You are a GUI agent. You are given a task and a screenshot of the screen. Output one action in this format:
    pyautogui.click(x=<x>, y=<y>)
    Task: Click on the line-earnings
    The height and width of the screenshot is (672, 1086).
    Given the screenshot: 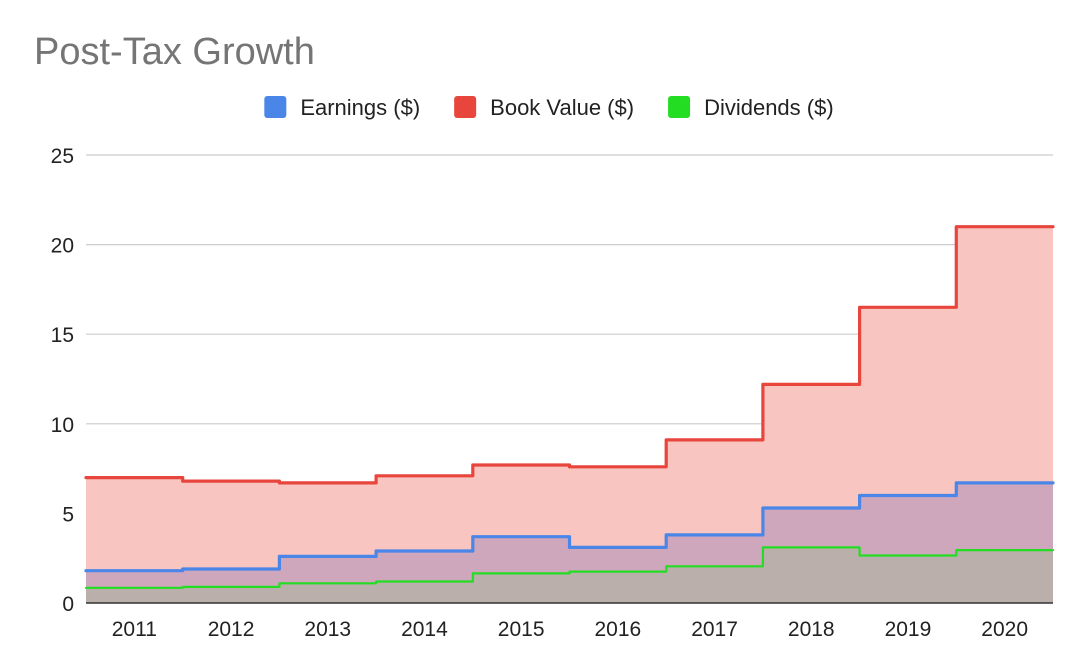 What is the action you would take?
    pyautogui.click(x=569, y=527)
    